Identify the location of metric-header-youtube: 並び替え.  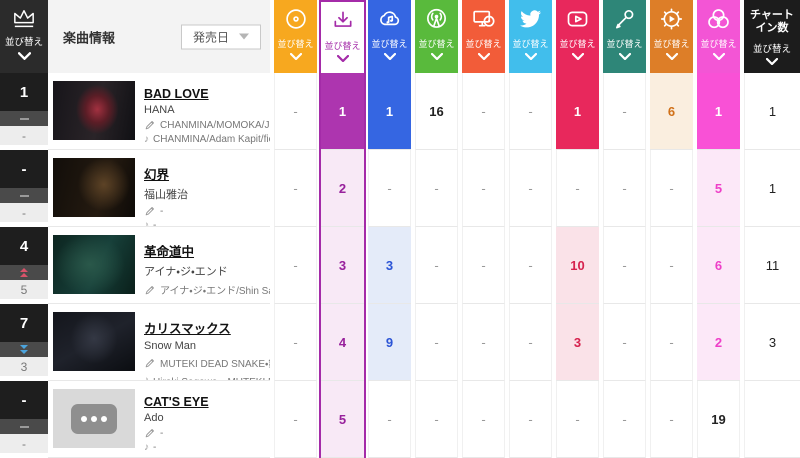
(577, 36).